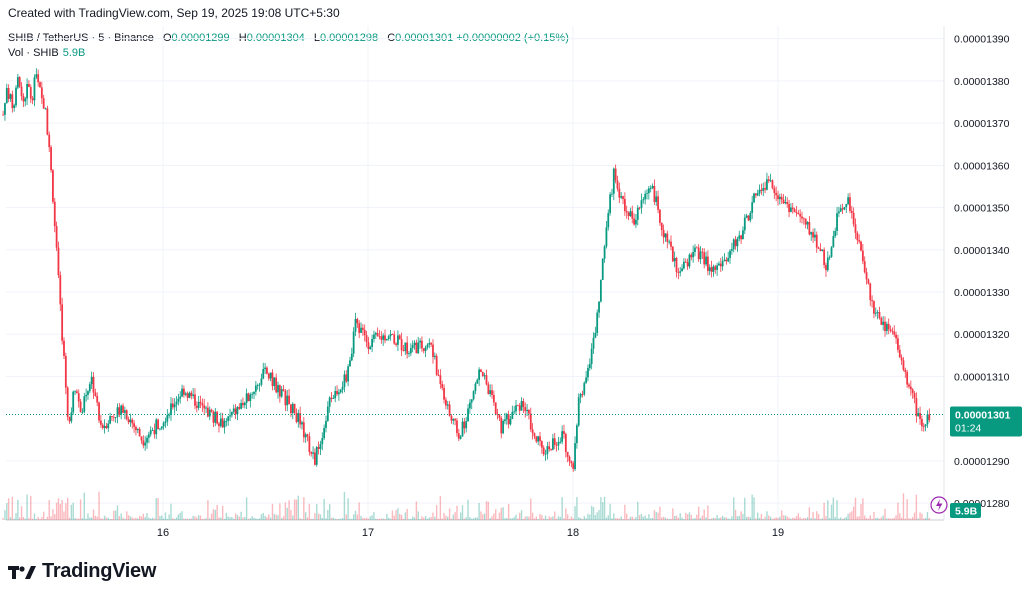 The width and height of the screenshot is (1024, 597). I want to click on close-value: 0.00001301, so click(424, 38).